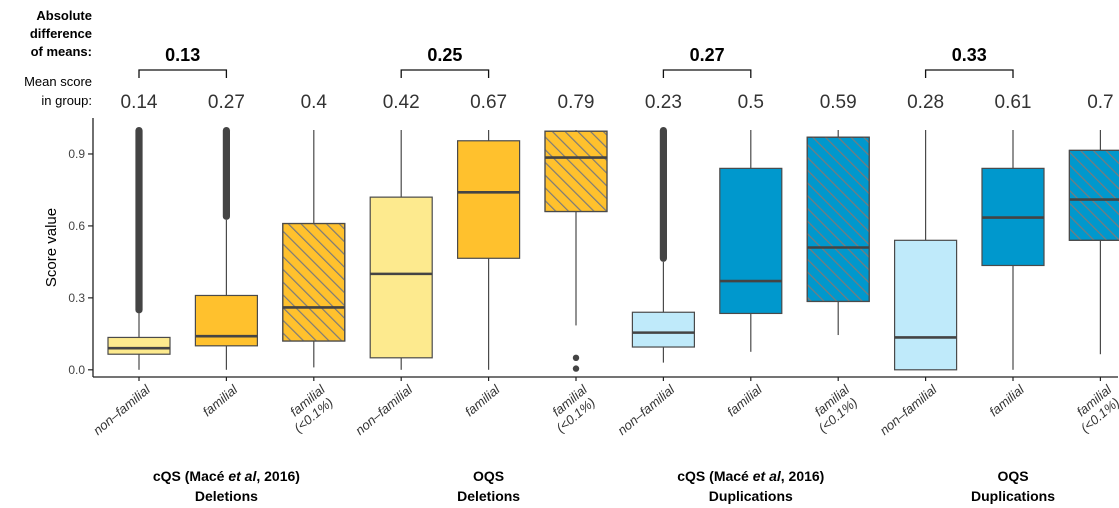 This screenshot has width=1119, height=508. I want to click on mean-score-label: 0.27, so click(226, 102).